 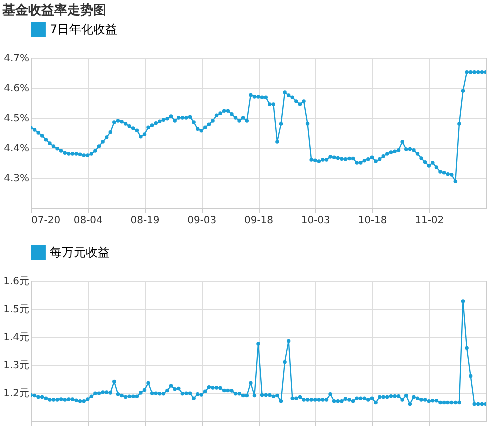 I want to click on x-tick-label: 10-03, so click(x=315, y=221).